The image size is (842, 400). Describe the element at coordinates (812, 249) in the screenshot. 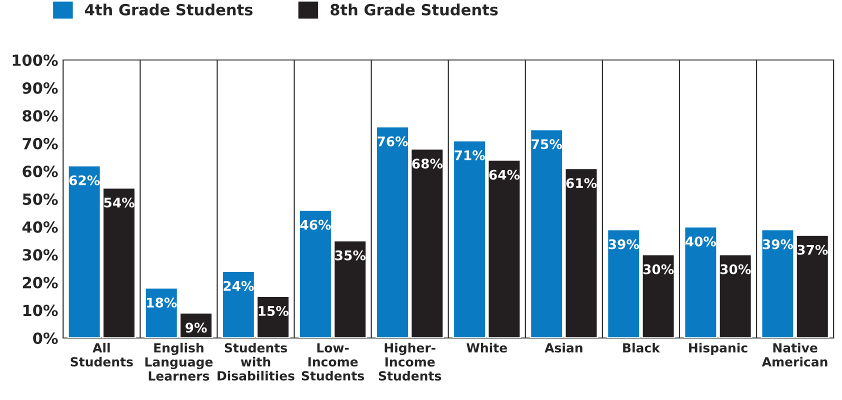

I see `data-label: 37%` at that location.